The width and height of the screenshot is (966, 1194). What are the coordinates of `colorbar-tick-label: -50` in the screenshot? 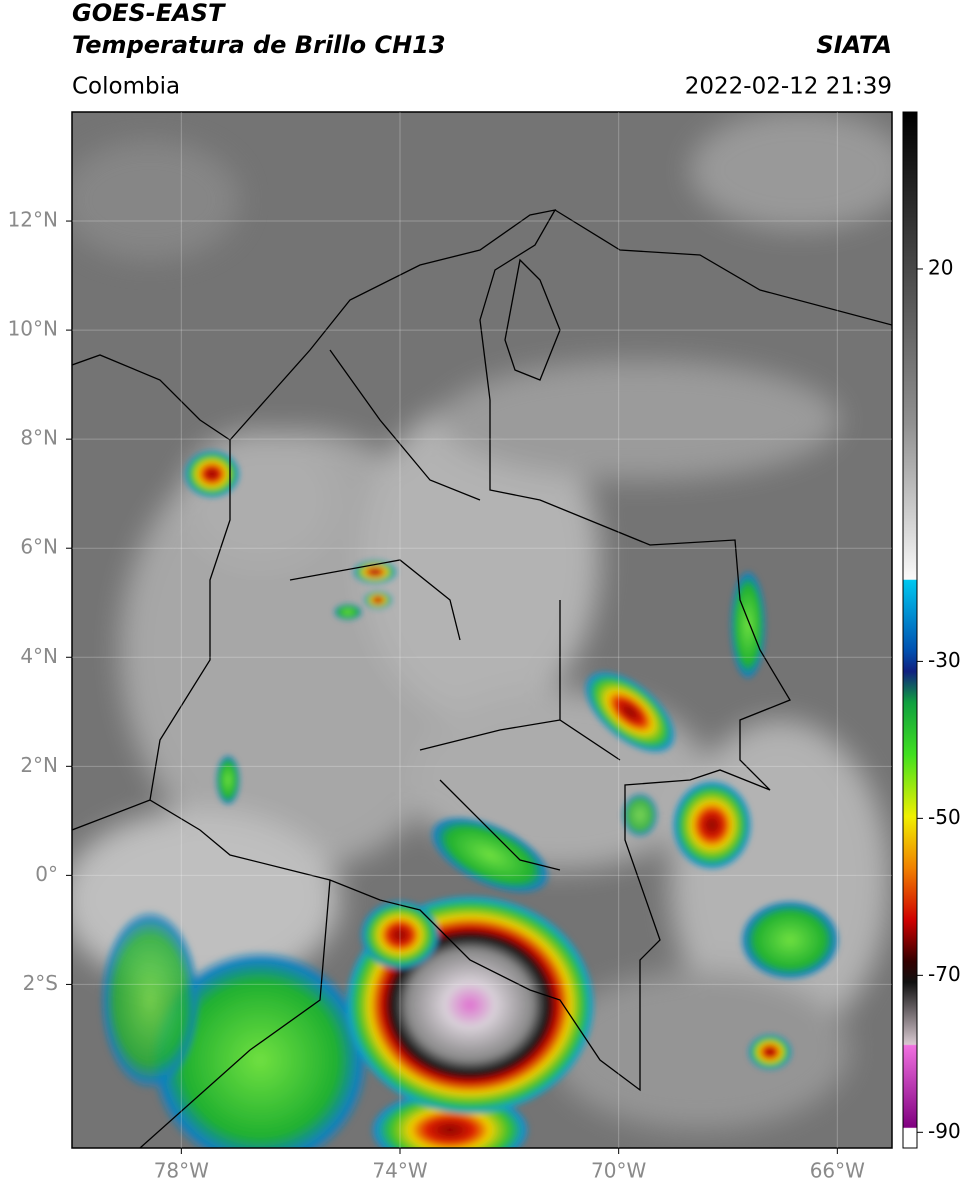 It's located at (944, 817).